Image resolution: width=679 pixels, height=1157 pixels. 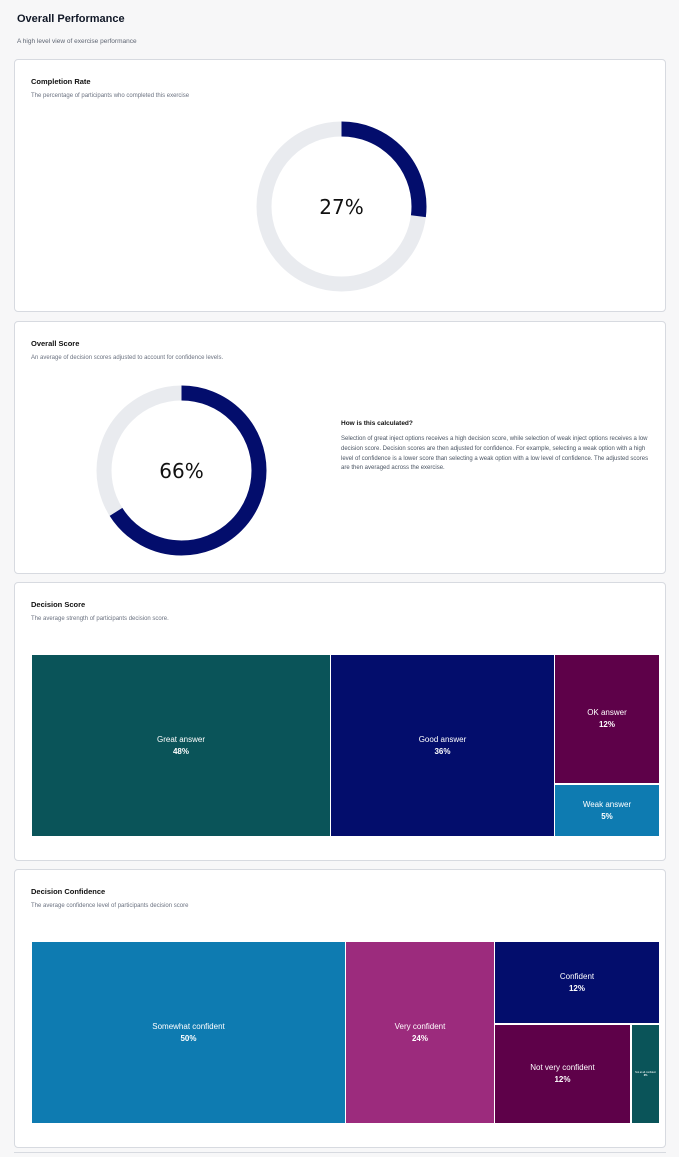 I want to click on decision-score-title: Decision Score, so click(x=58, y=604).